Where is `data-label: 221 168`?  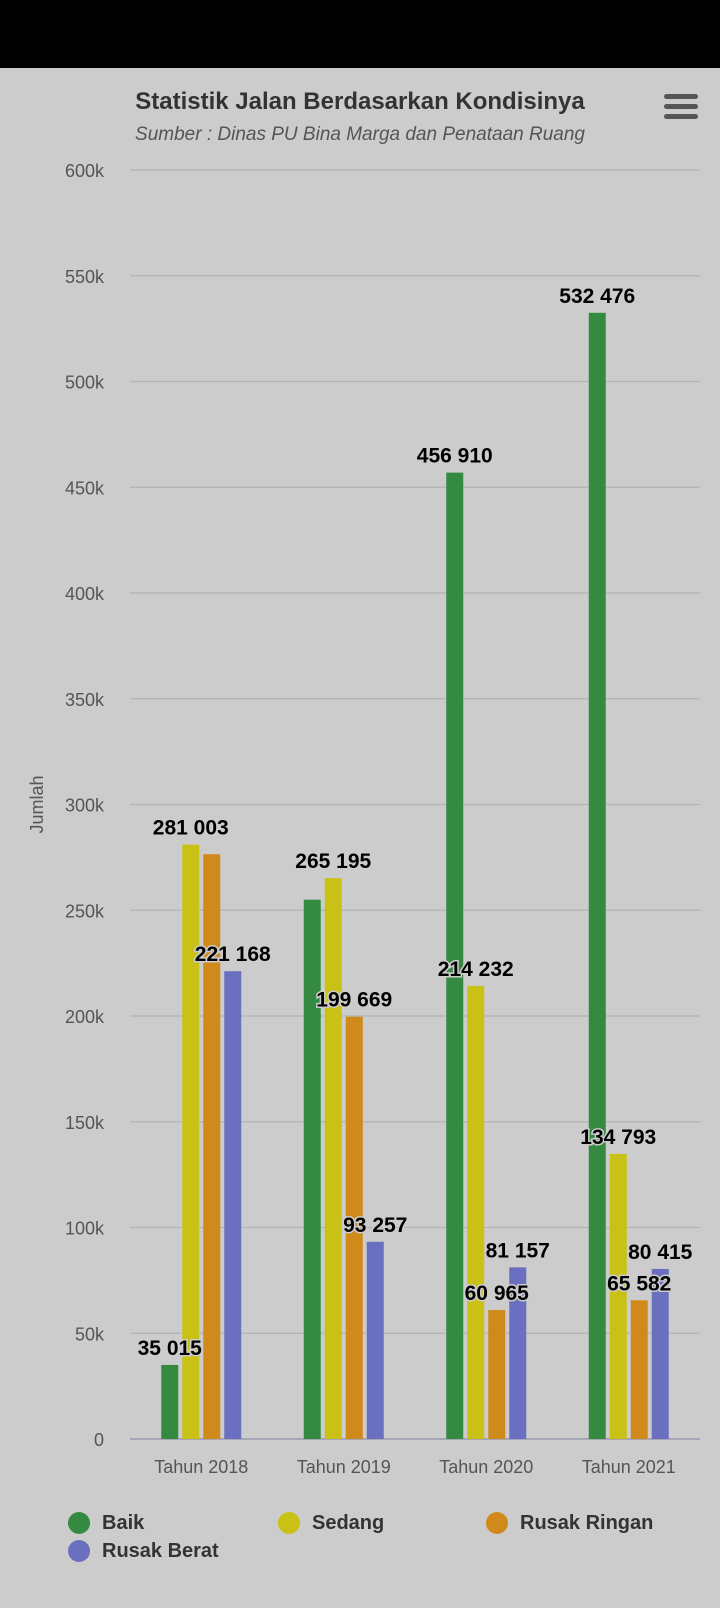 data-label: 221 168 is located at coordinates (233, 954).